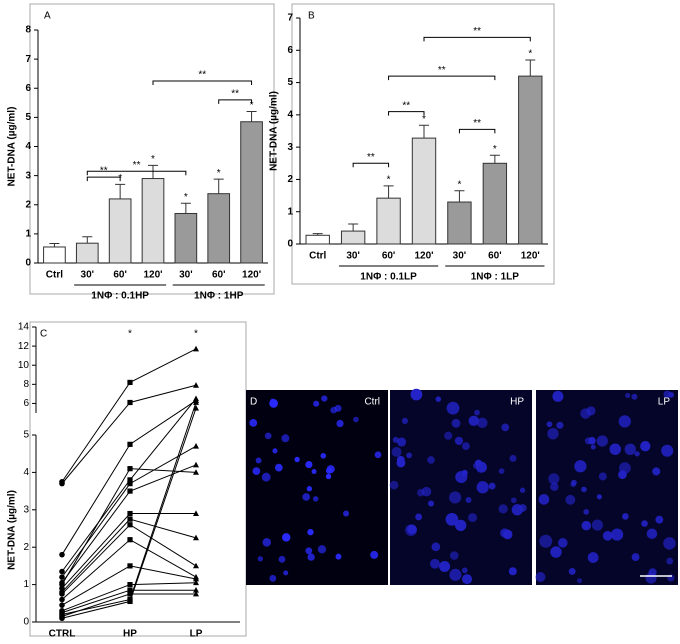  I want to click on microscopy-image: HP, so click(460, 486).